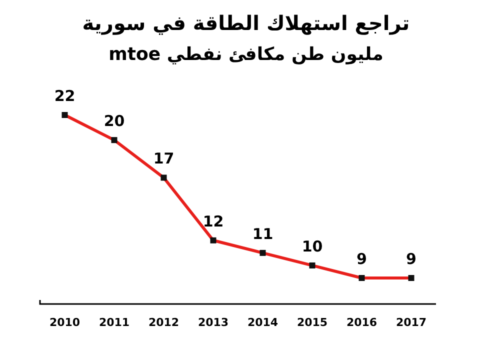 Image resolution: width=492 pixels, height=357 pixels. I want to click on x-tick-label: 2017, so click(411, 322).